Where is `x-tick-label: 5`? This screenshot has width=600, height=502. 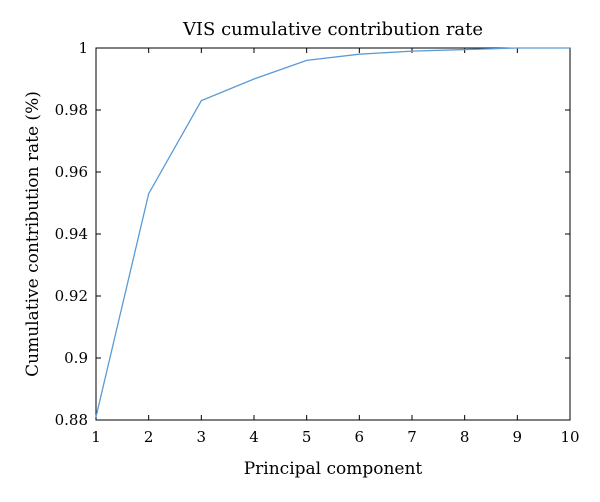
x-tick-label: 5 is located at coordinates (307, 437).